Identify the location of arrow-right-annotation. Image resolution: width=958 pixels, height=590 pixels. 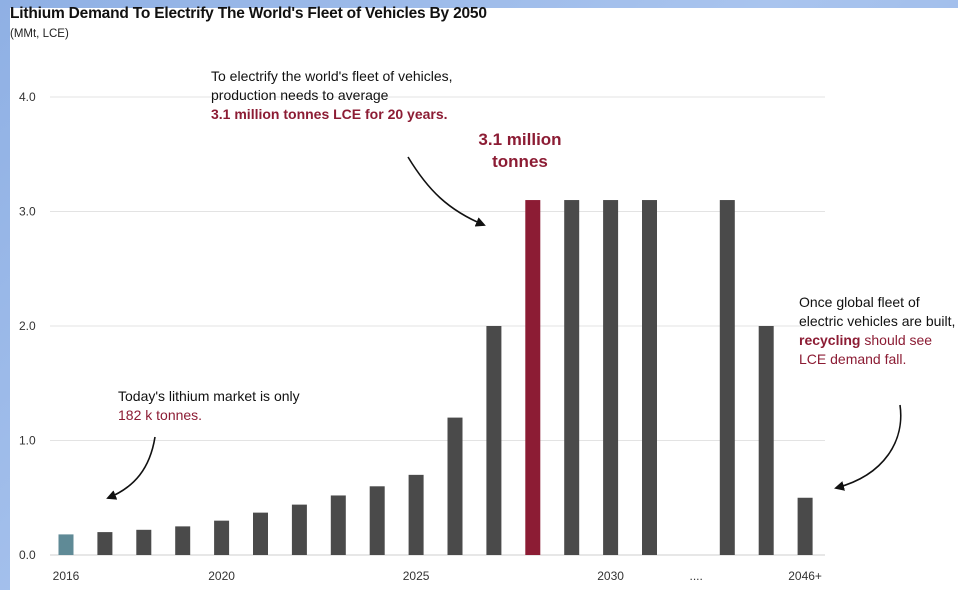
(868, 447).